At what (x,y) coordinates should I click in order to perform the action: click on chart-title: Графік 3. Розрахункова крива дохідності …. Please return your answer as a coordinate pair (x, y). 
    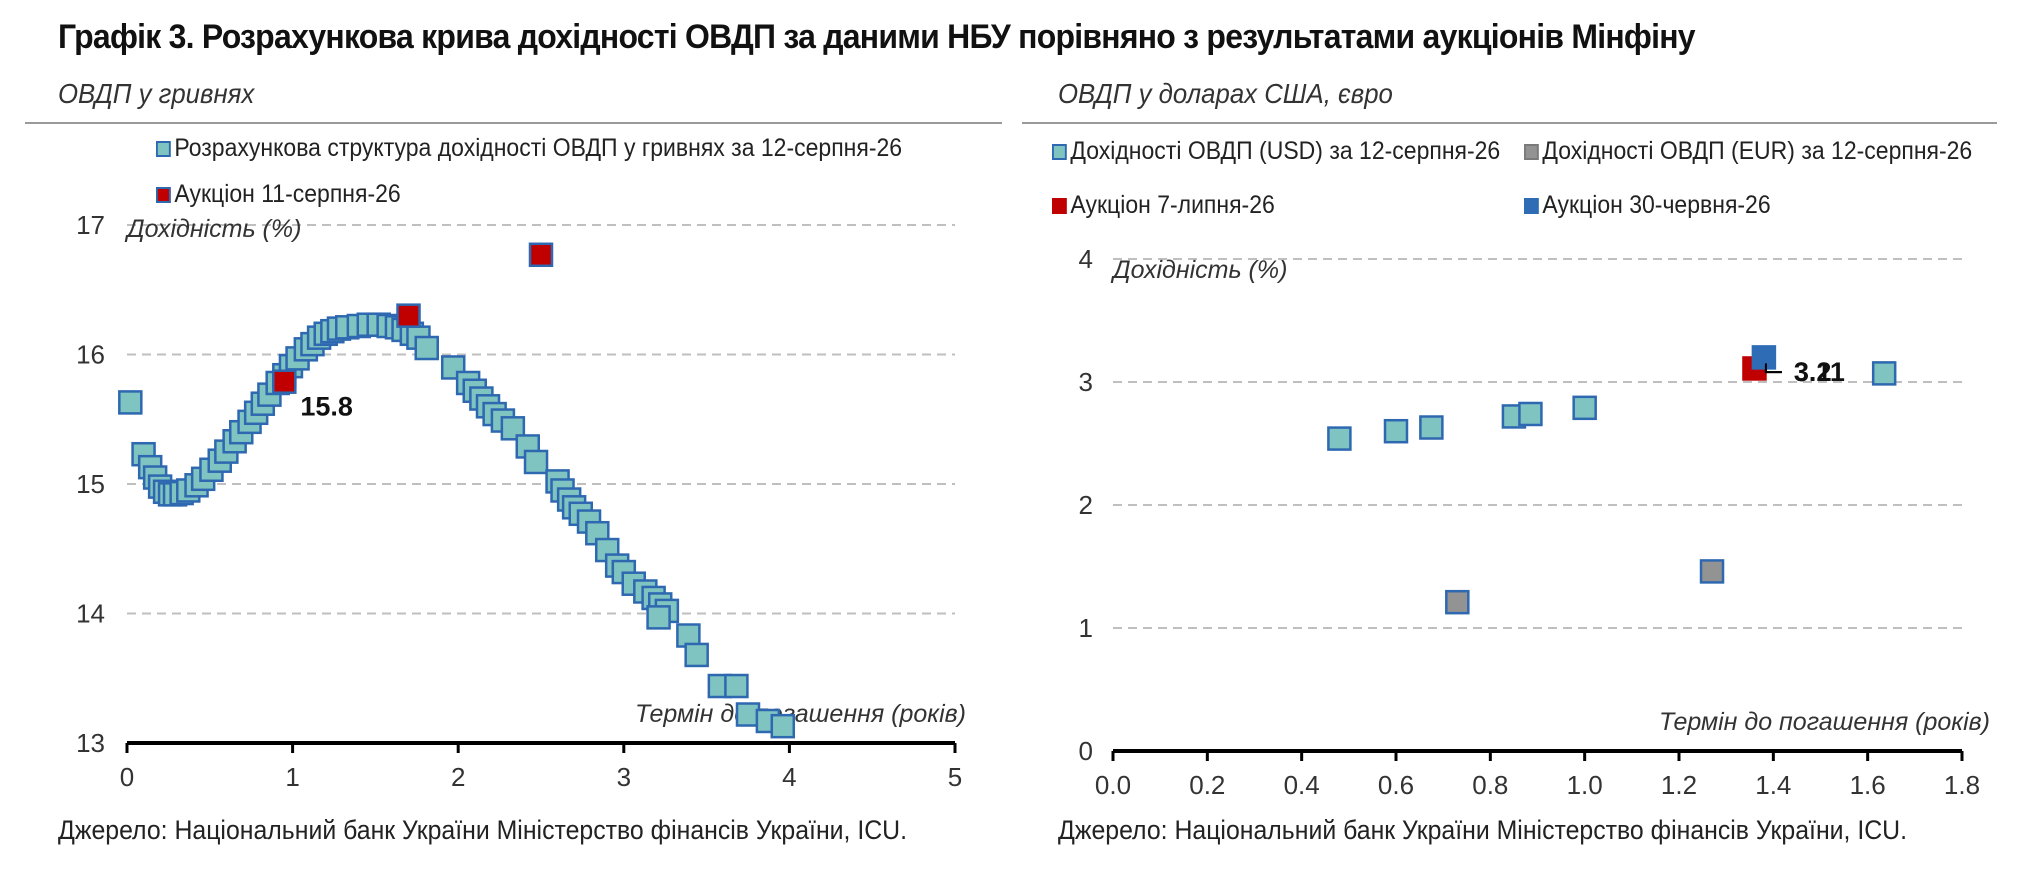
    Looking at the image, I should click on (877, 37).